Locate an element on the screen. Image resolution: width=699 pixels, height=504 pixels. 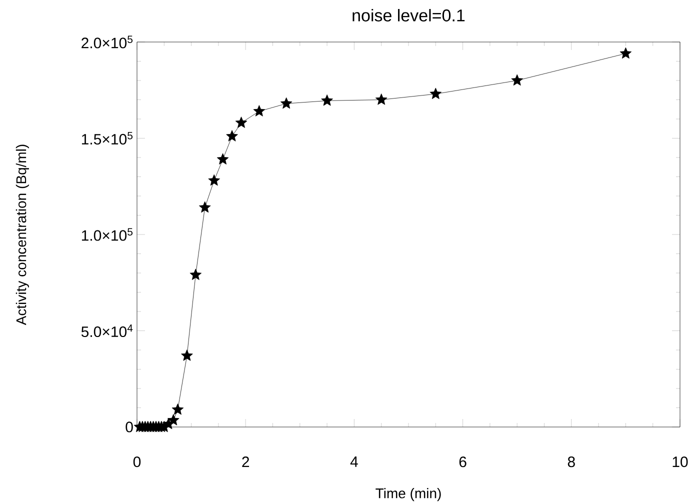
x-tick-label: 0 is located at coordinates (137, 462).